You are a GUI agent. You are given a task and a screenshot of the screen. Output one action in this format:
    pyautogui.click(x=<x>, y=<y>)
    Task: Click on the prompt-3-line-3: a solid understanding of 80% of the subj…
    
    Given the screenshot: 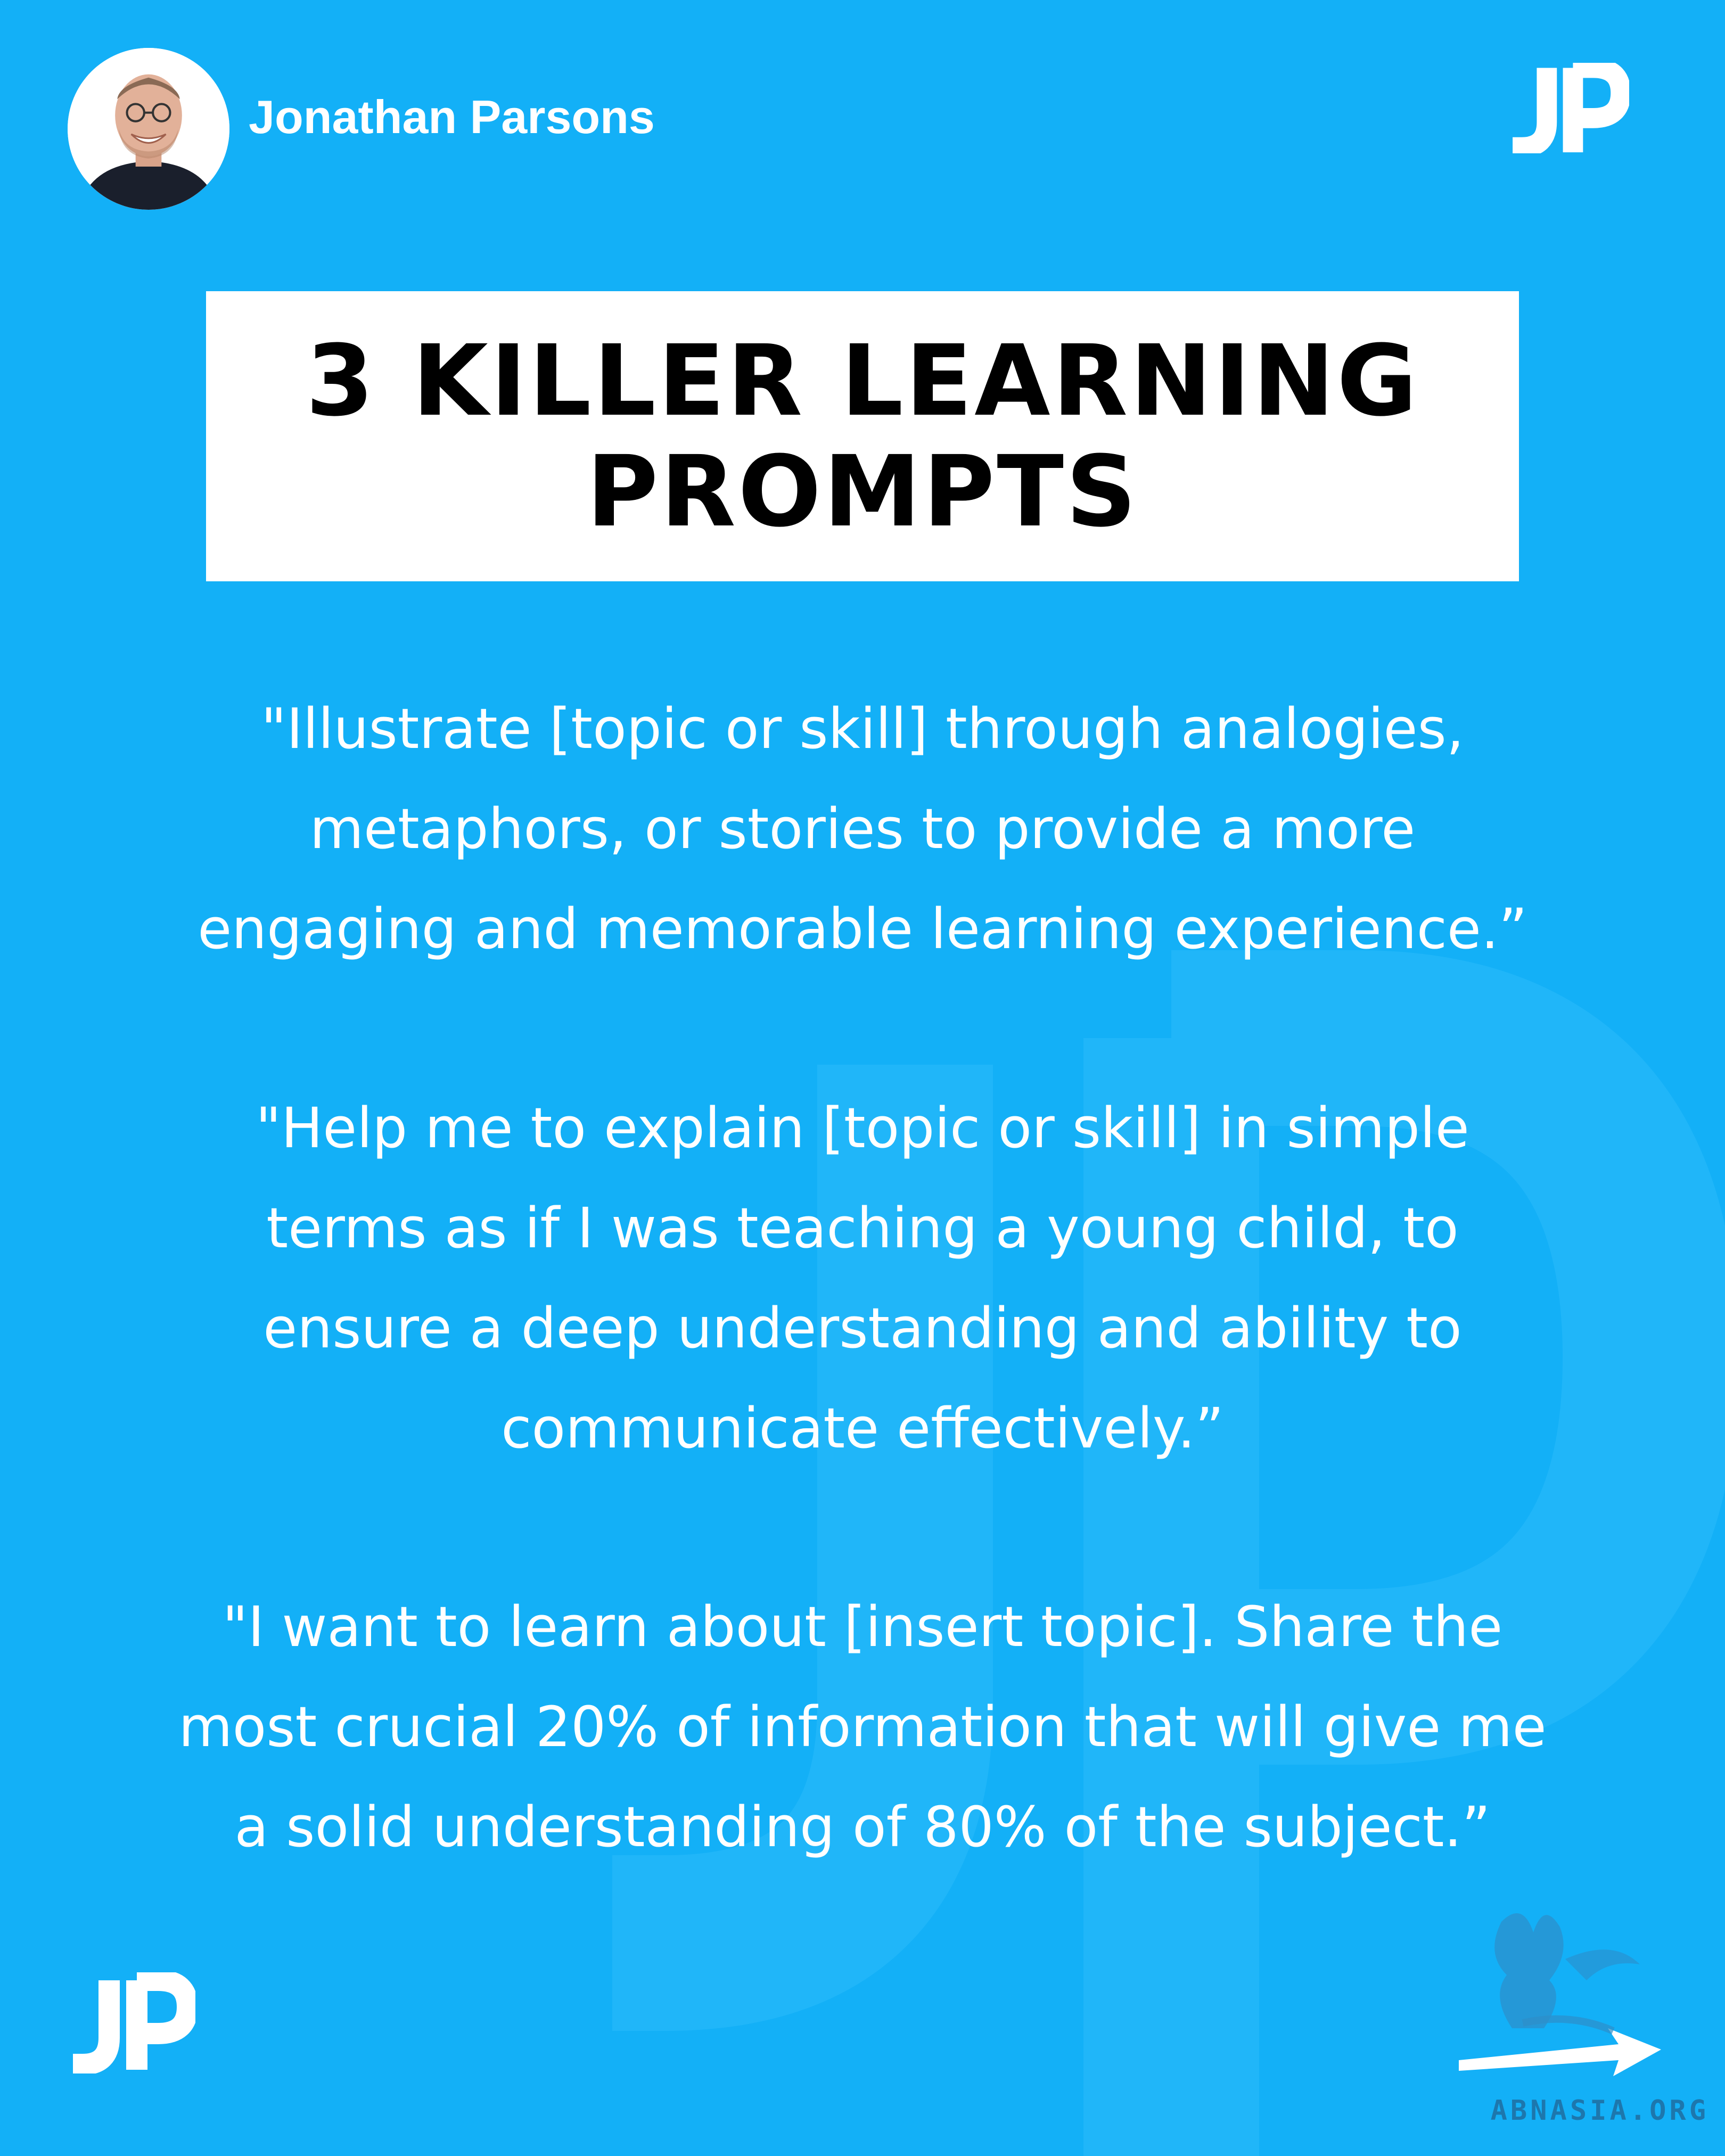 What is the action you would take?
    pyautogui.click(x=862, y=1827)
    